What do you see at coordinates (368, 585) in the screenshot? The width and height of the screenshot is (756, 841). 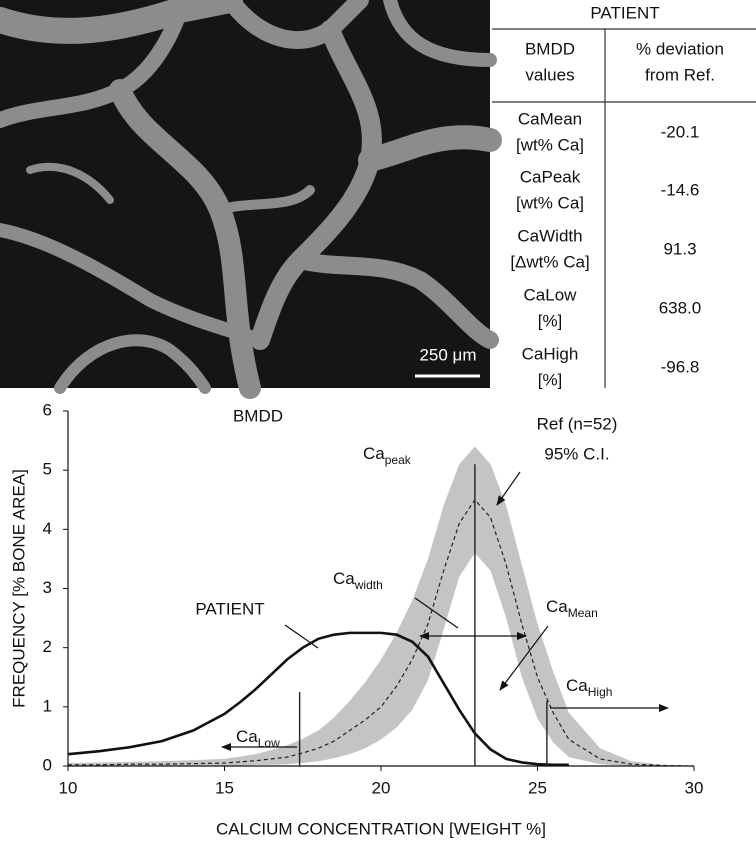 I see `annotation-sub: width` at bounding box center [368, 585].